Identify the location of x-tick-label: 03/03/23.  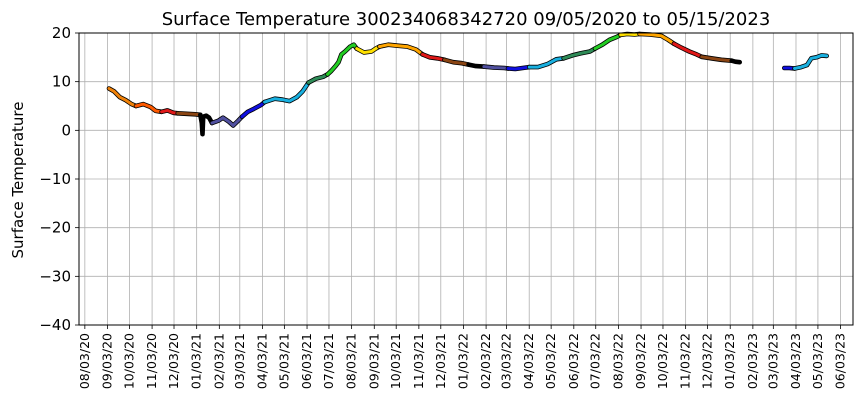
(772, 361).